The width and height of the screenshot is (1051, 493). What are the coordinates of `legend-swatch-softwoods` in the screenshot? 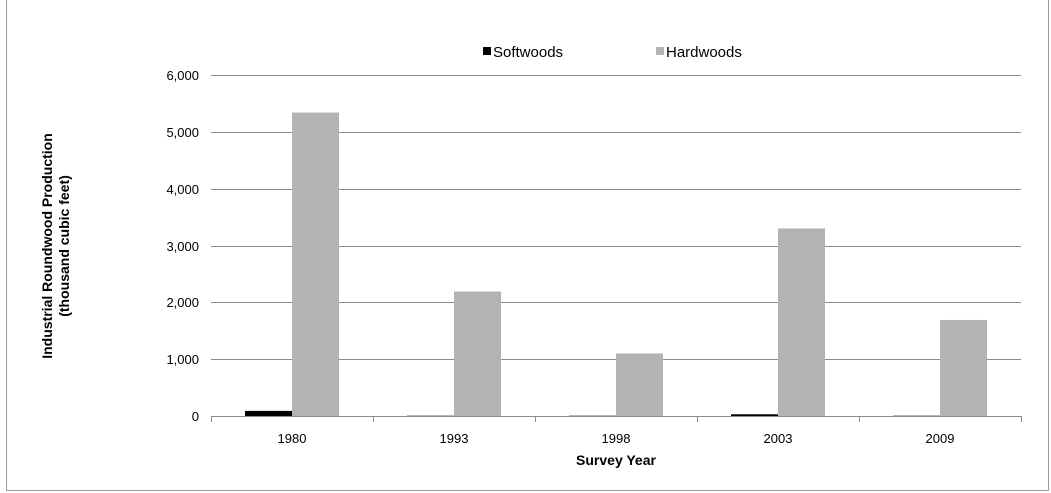 It's located at (487, 51).